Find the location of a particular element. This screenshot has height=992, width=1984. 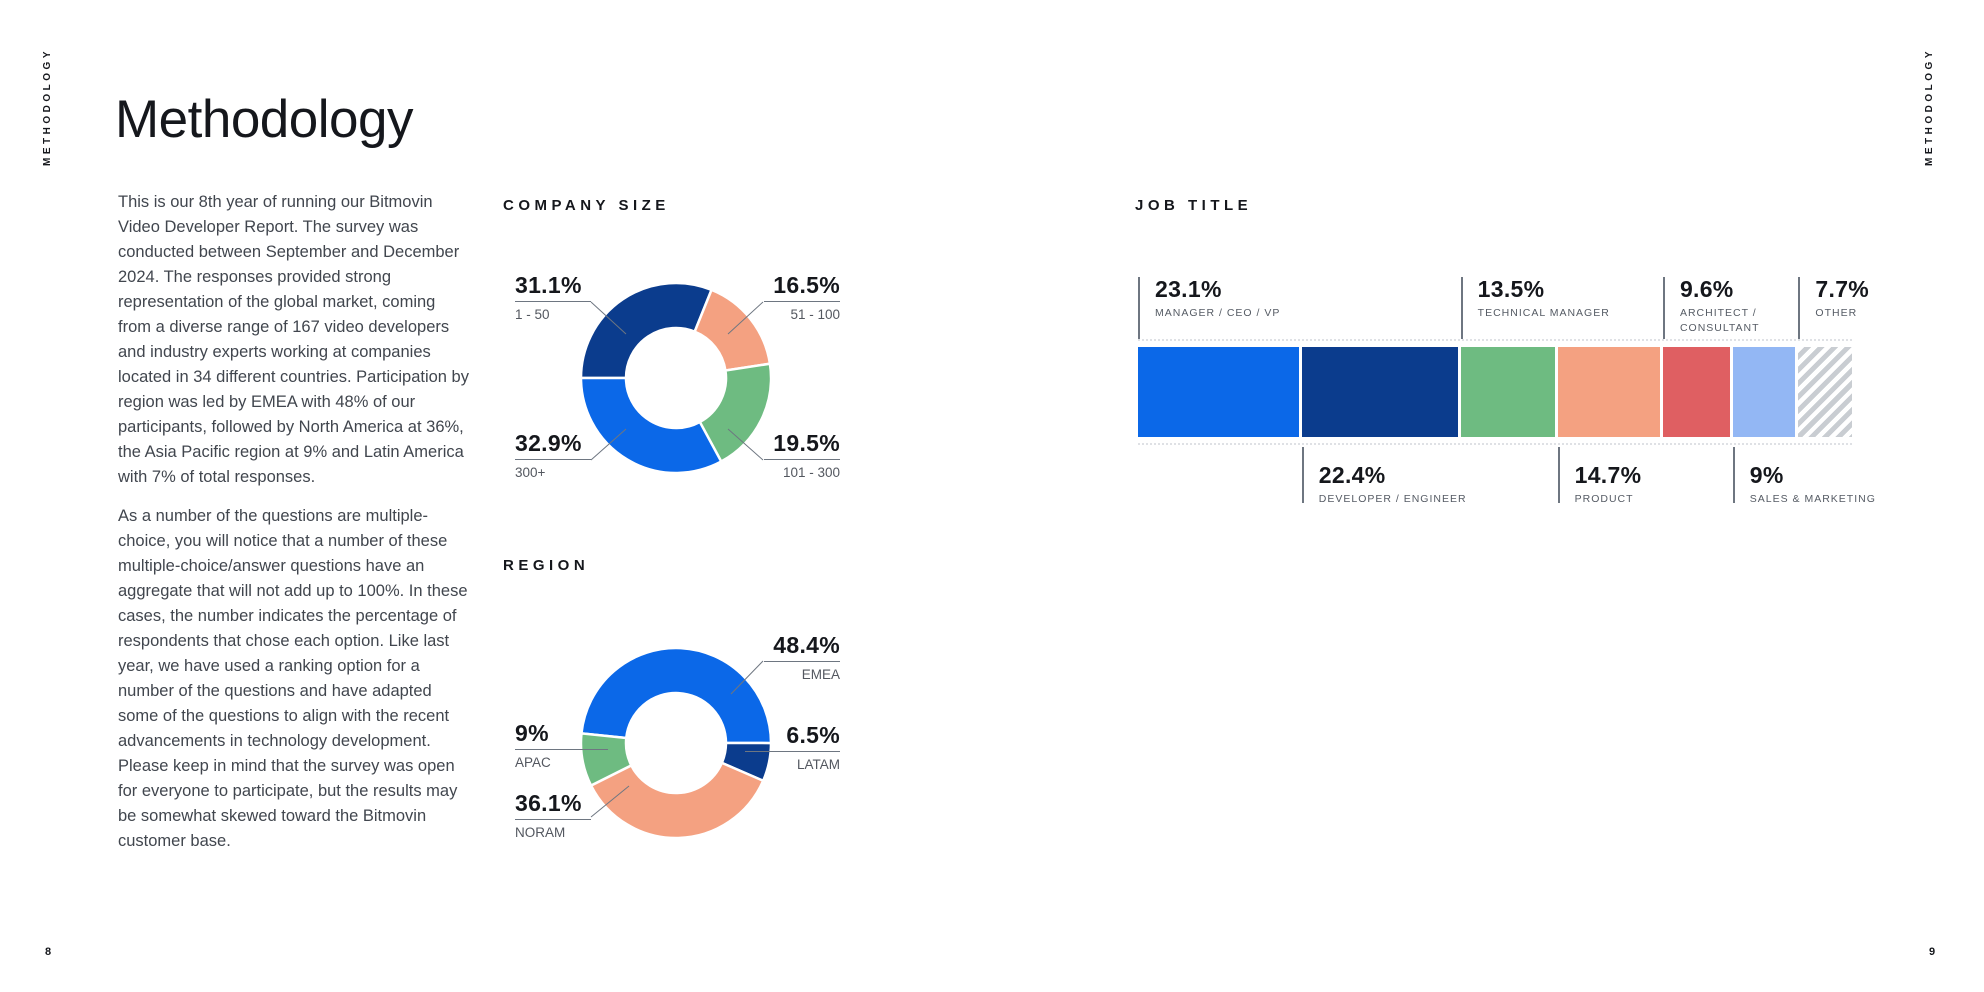

bar-category: MANAGER / CEO / VP is located at coordinates (1218, 313).